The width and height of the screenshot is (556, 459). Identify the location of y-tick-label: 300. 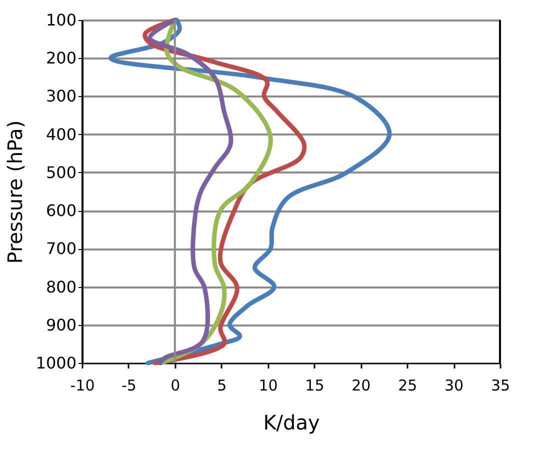
(61, 96).